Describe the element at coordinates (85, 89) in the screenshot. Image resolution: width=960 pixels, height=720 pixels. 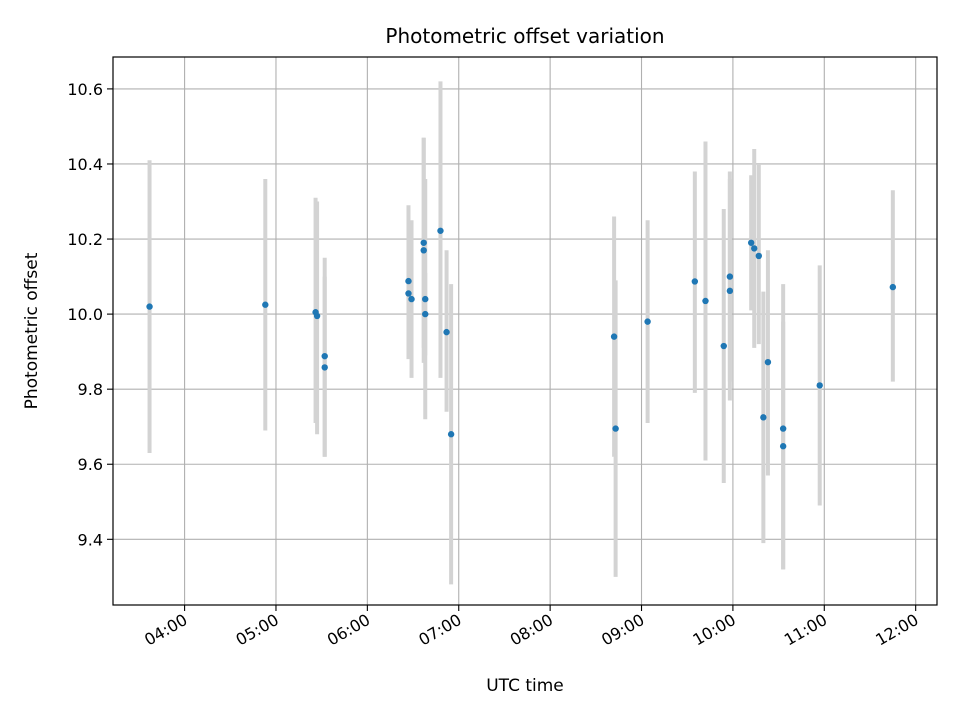
I see `y-tick-label: 10.6` at that location.